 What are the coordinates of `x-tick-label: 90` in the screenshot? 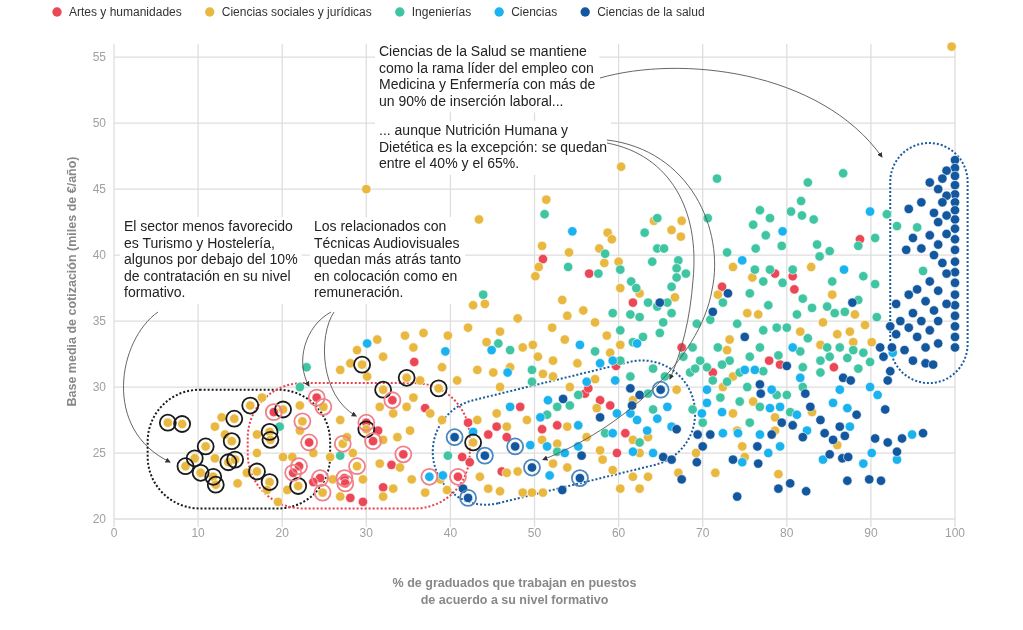 It's located at (871, 533).